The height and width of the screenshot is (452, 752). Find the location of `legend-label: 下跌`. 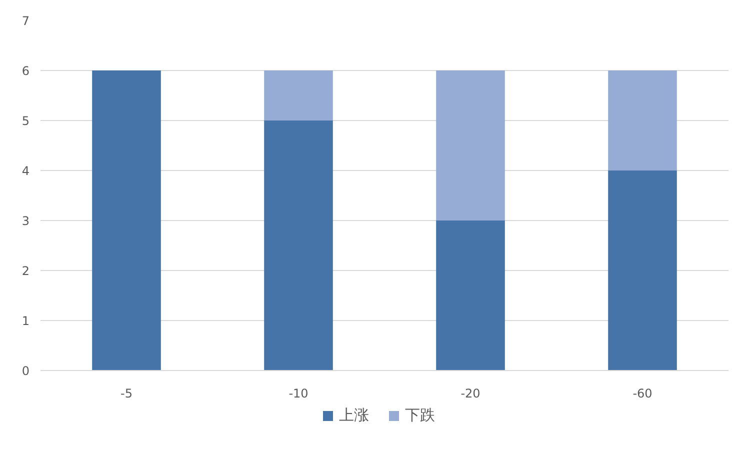

legend-label: 下跌 is located at coordinates (420, 415).